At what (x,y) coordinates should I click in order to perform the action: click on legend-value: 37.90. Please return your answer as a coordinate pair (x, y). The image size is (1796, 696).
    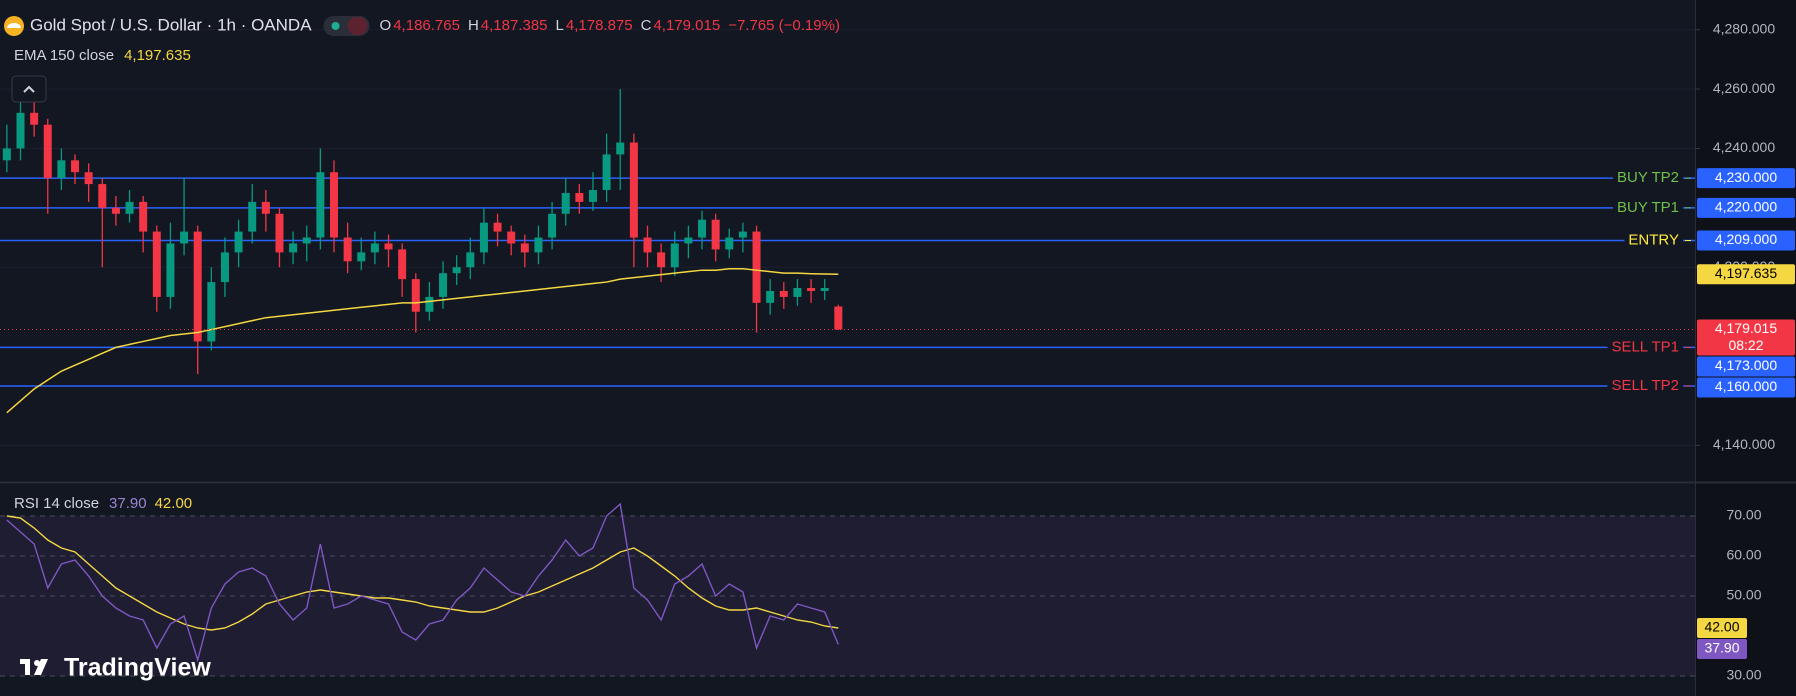
    Looking at the image, I should click on (128, 503).